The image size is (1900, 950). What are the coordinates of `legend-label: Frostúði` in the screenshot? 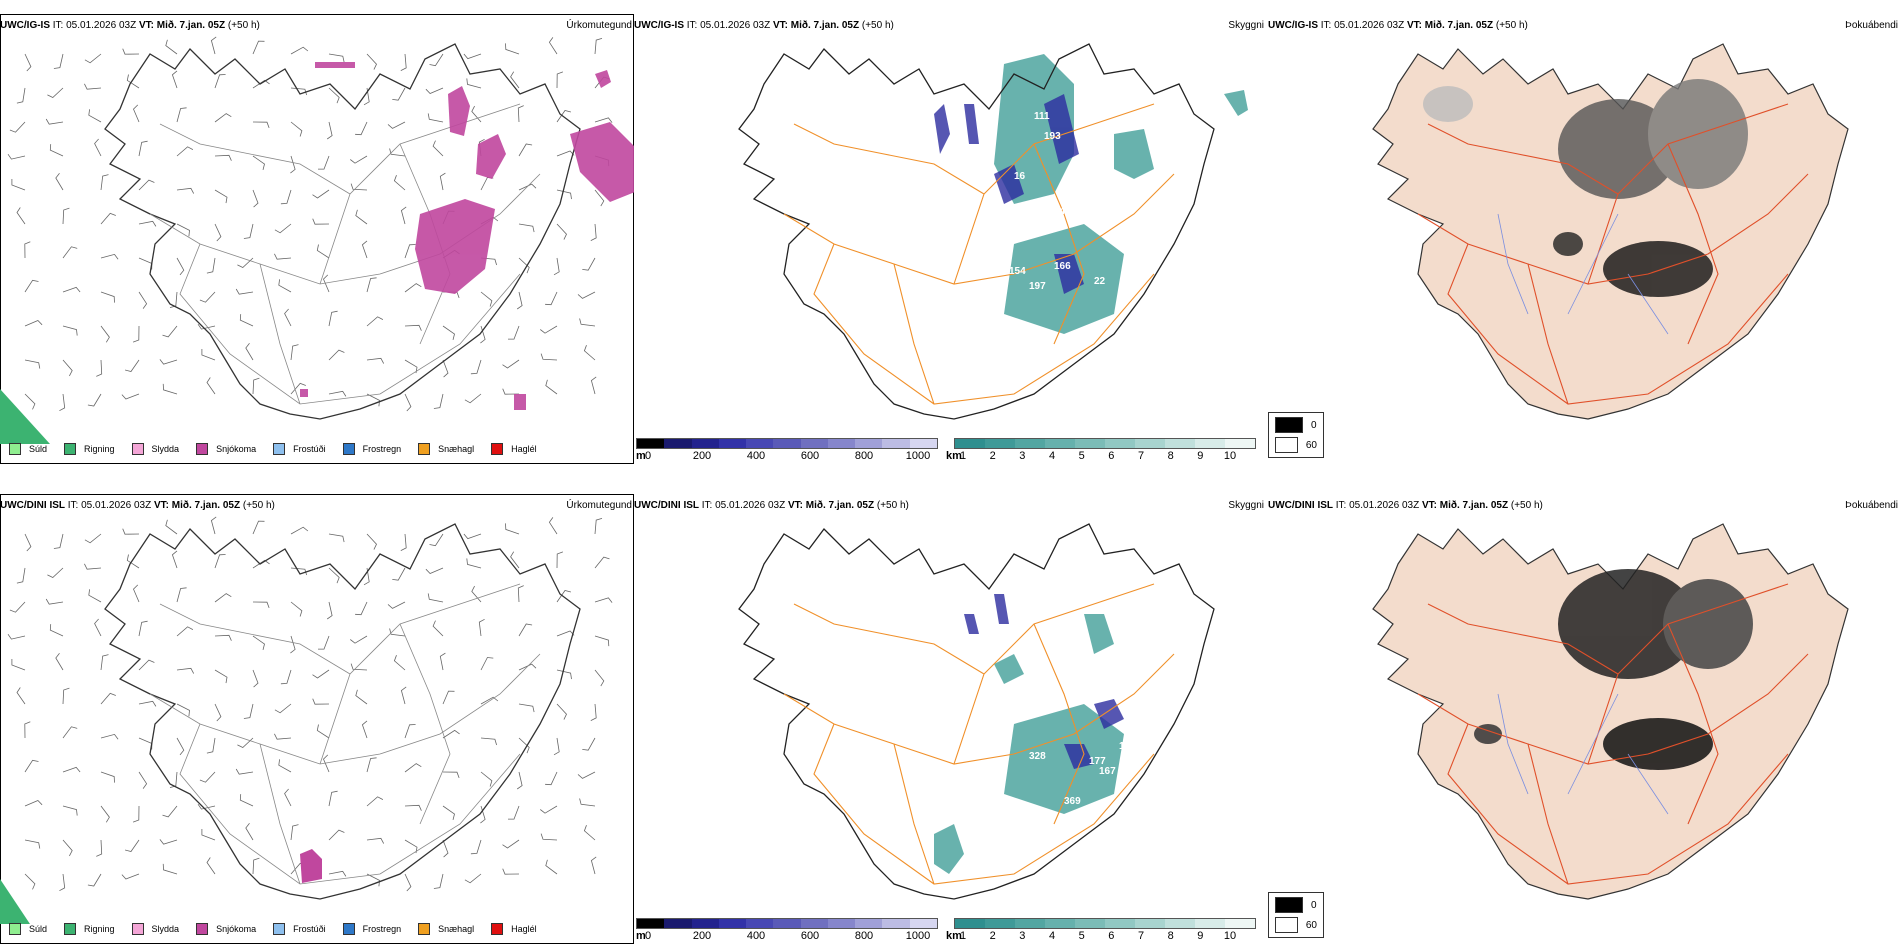 It's located at (309, 929).